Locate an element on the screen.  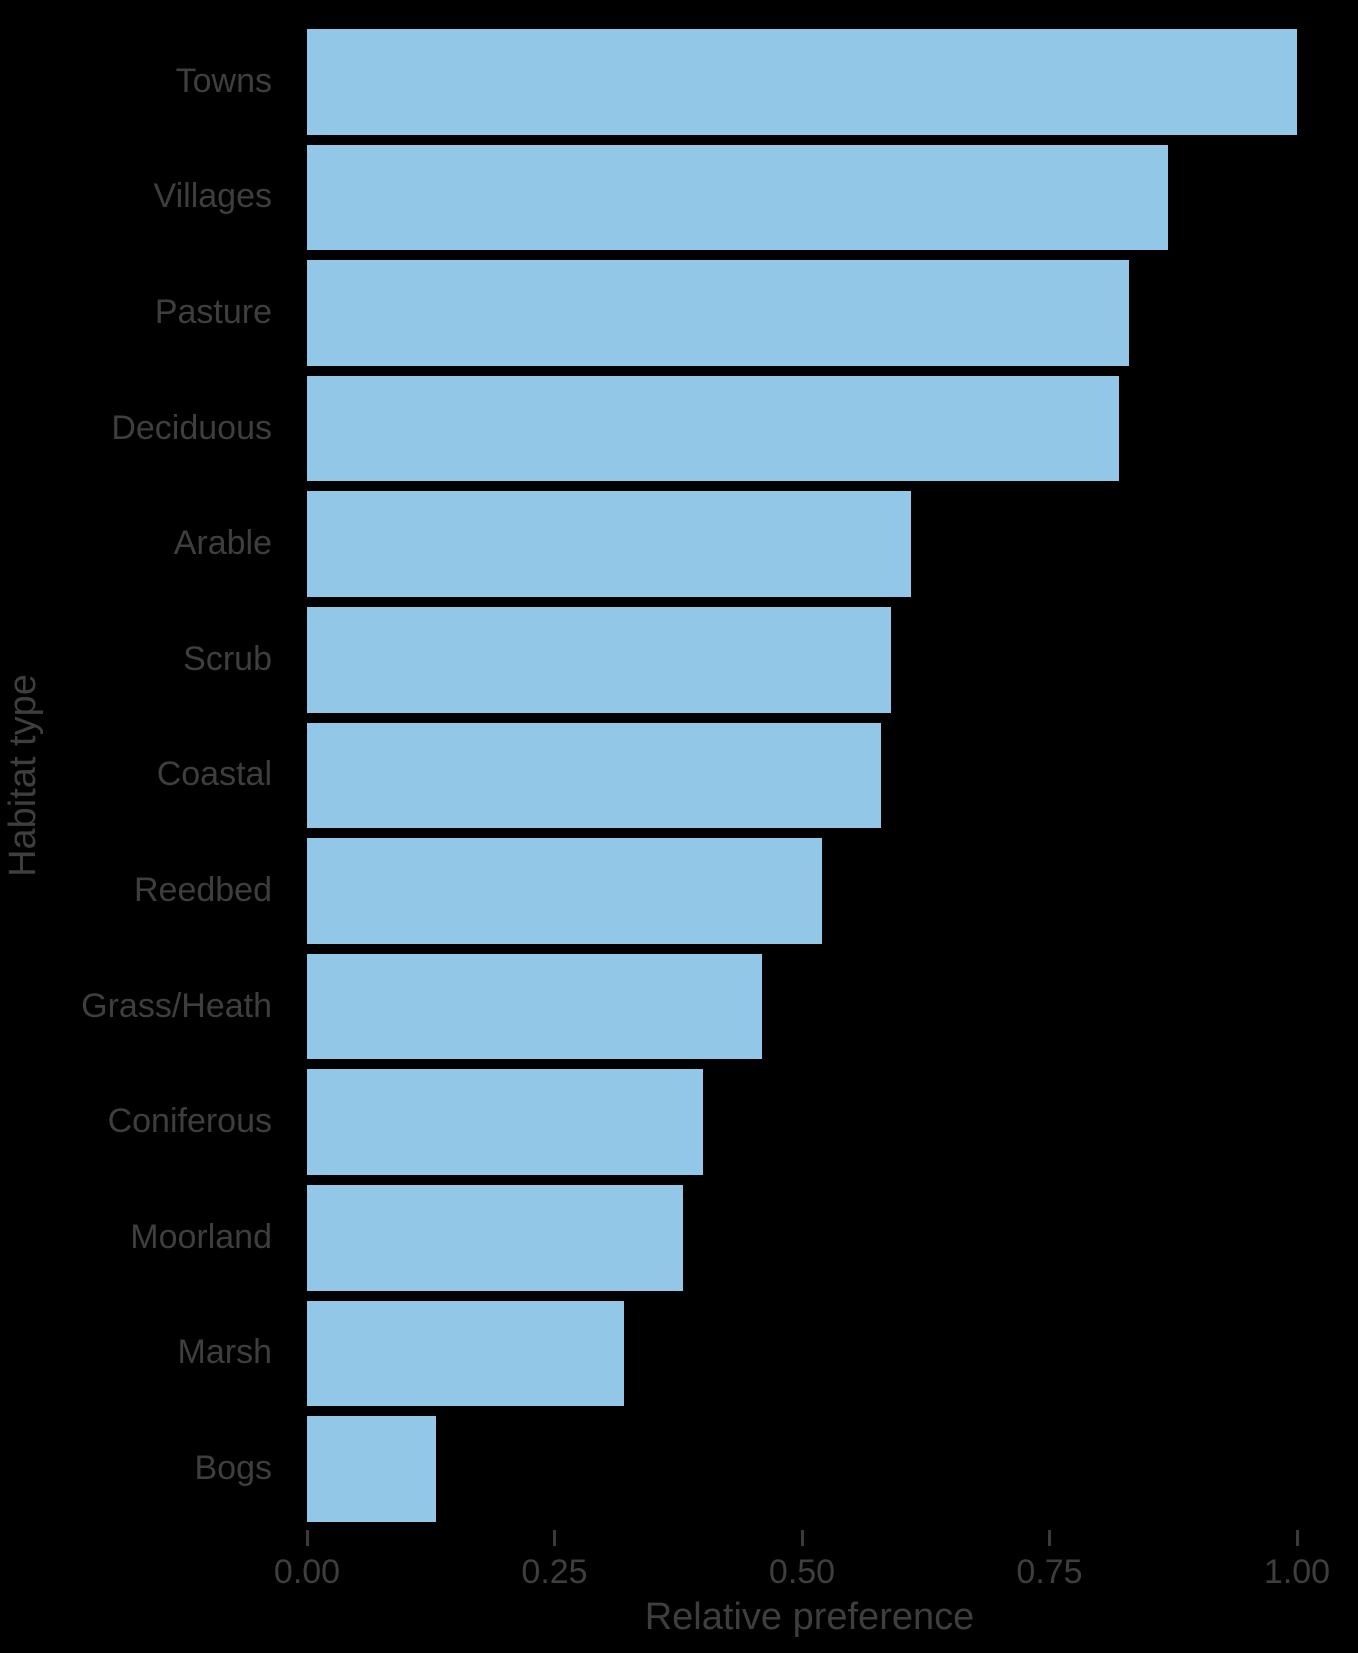
category-label-villages: Villages is located at coordinates (212, 196).